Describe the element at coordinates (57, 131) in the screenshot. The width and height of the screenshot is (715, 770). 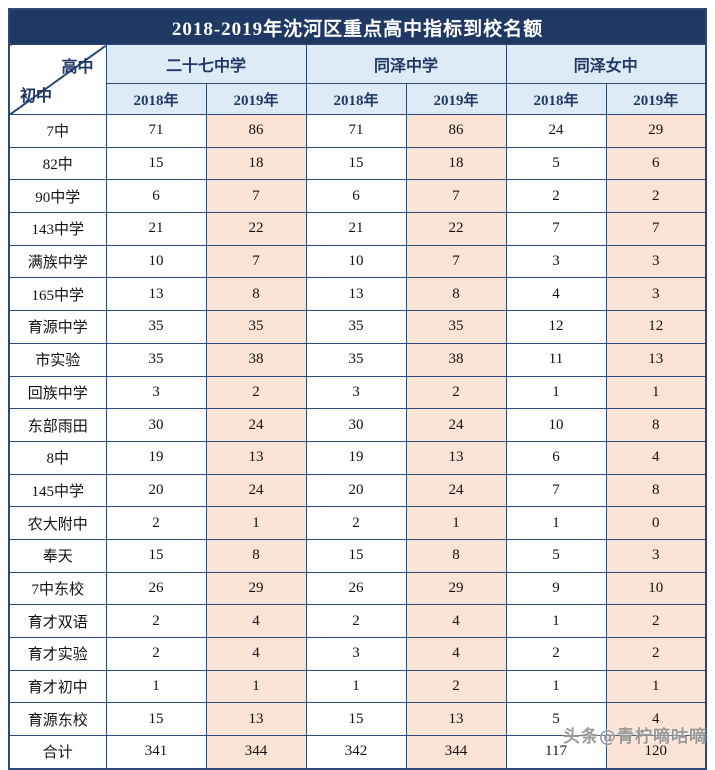
I see `row-label: 7中` at that location.